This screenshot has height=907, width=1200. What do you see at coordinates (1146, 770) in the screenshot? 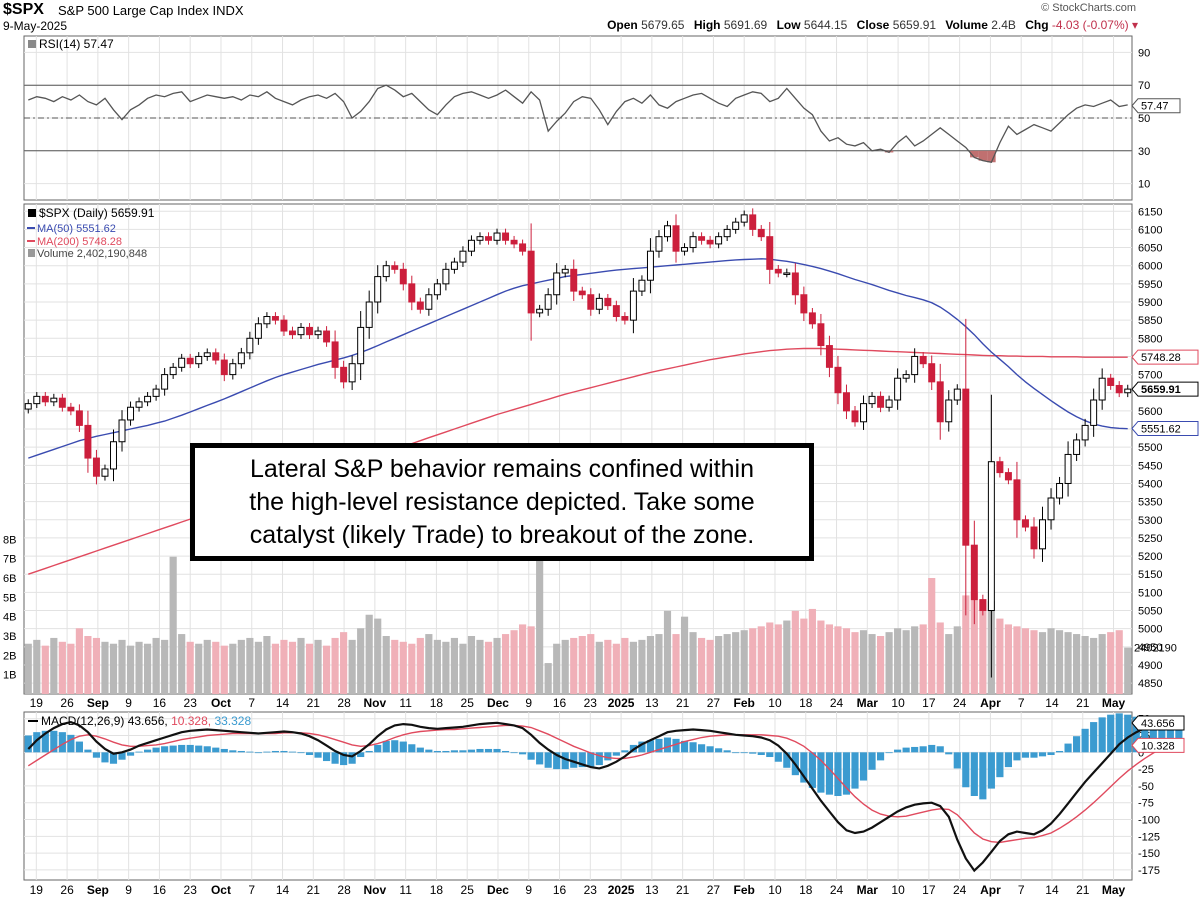
I see `macd-y-tick-label: -25` at bounding box center [1146, 770].